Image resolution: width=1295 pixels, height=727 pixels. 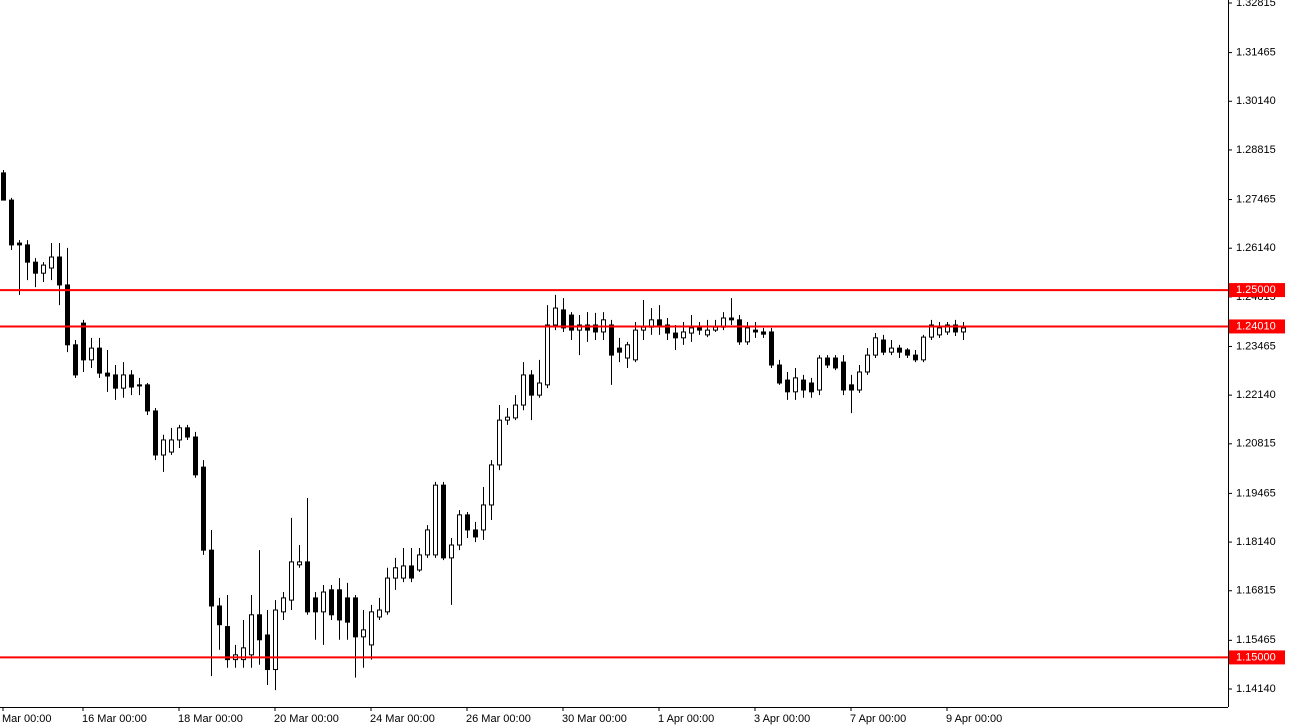 What do you see at coordinates (1256, 326) in the screenshot?
I see `level-label: 1.24010` at bounding box center [1256, 326].